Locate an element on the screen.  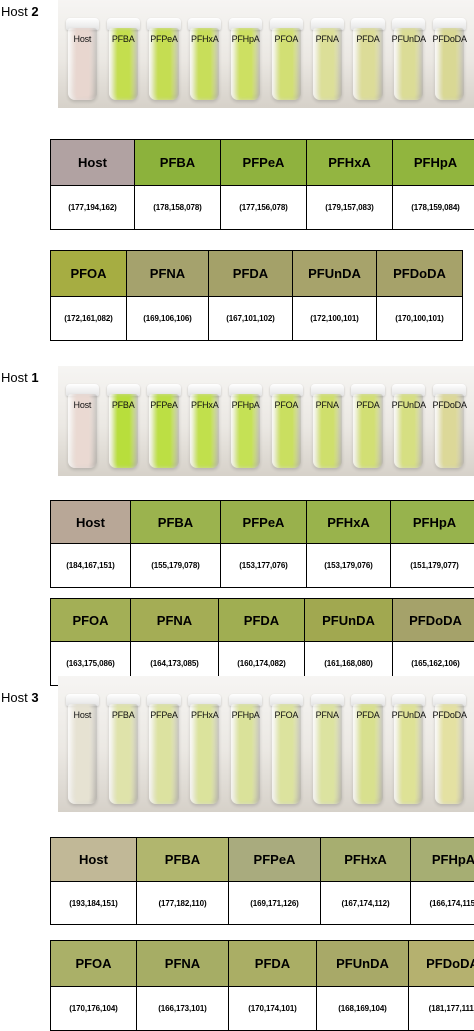
vial-label: PFHpA is located at coordinates (245, 39).